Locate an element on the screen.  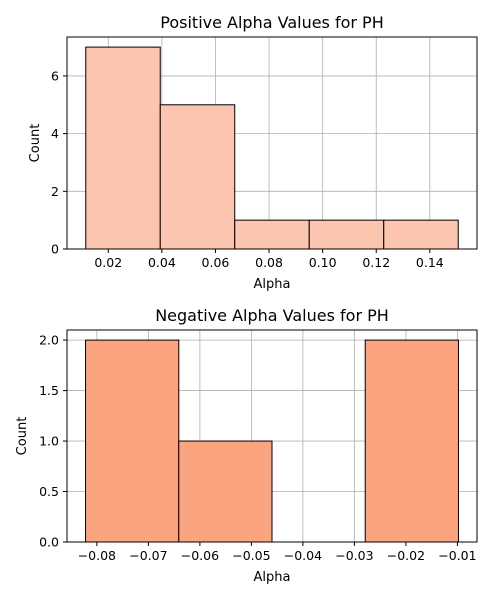
chart2-xlabel: Alpha is located at coordinates (272, 577).